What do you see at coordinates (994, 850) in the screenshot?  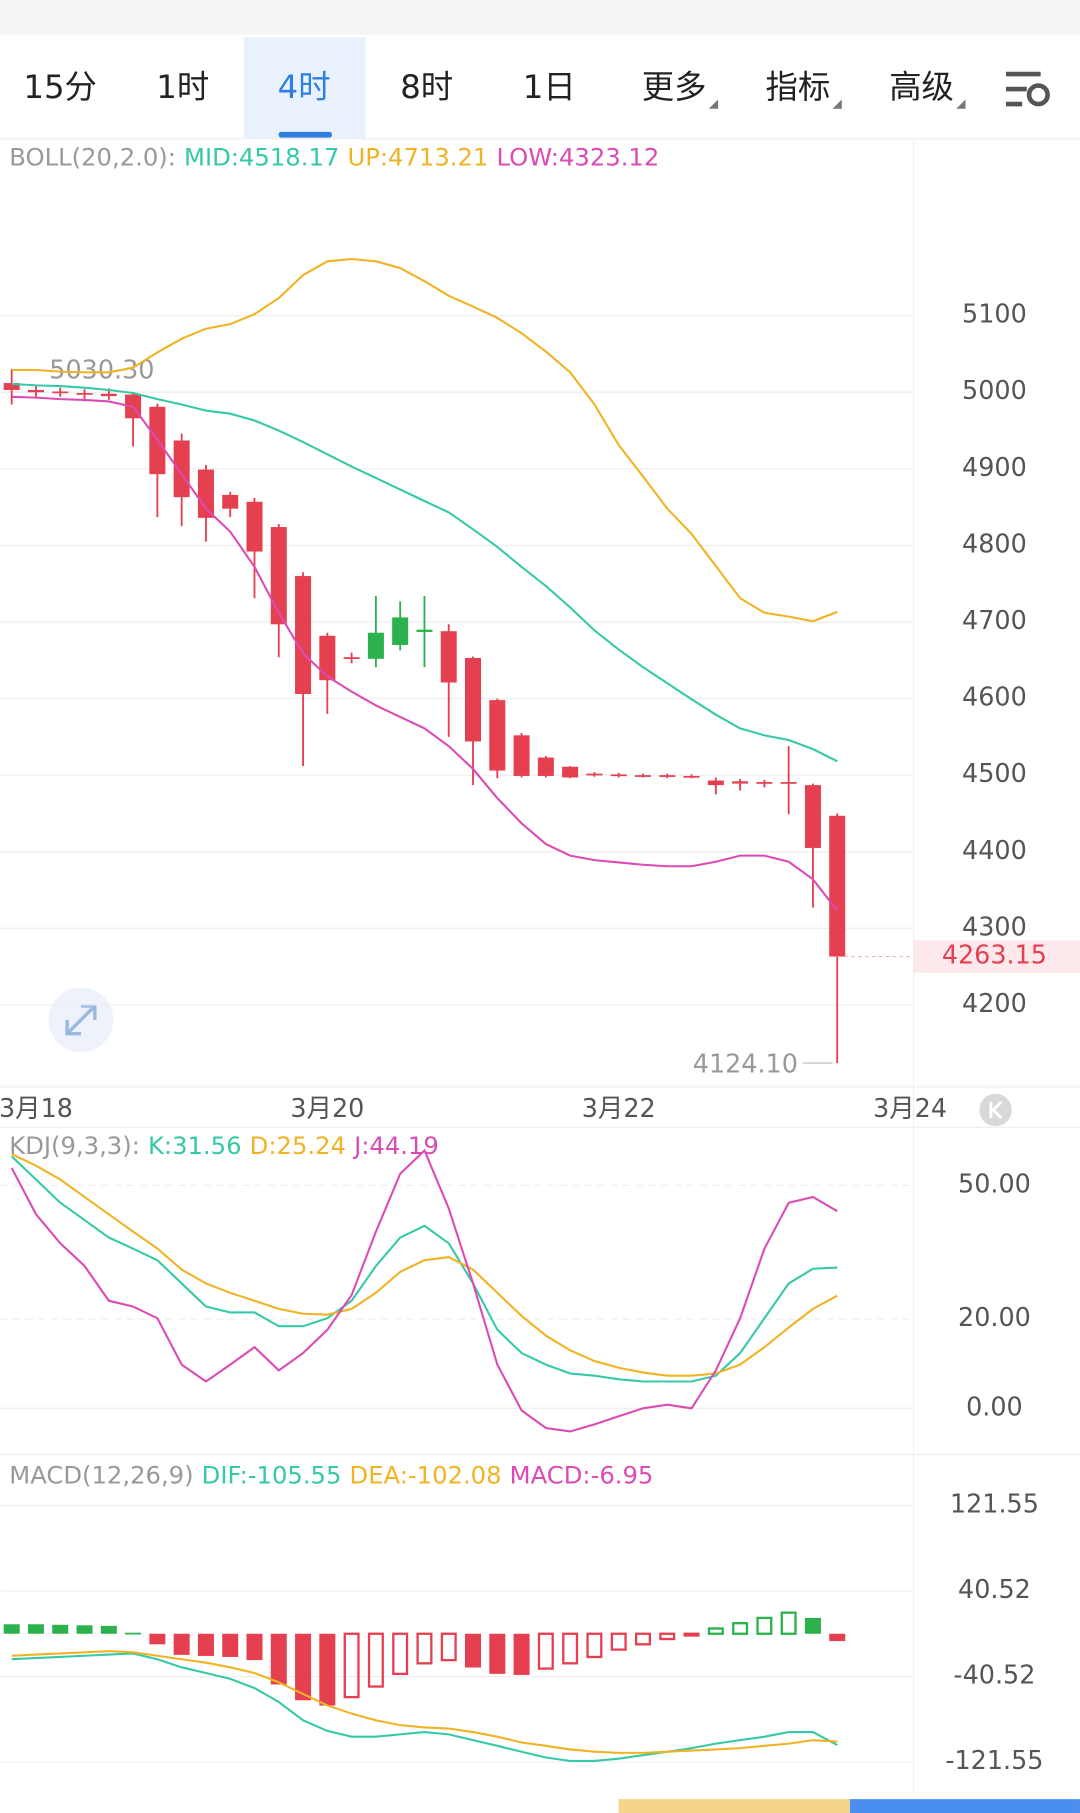 I see `y-tick-label: 4400` at bounding box center [994, 850].